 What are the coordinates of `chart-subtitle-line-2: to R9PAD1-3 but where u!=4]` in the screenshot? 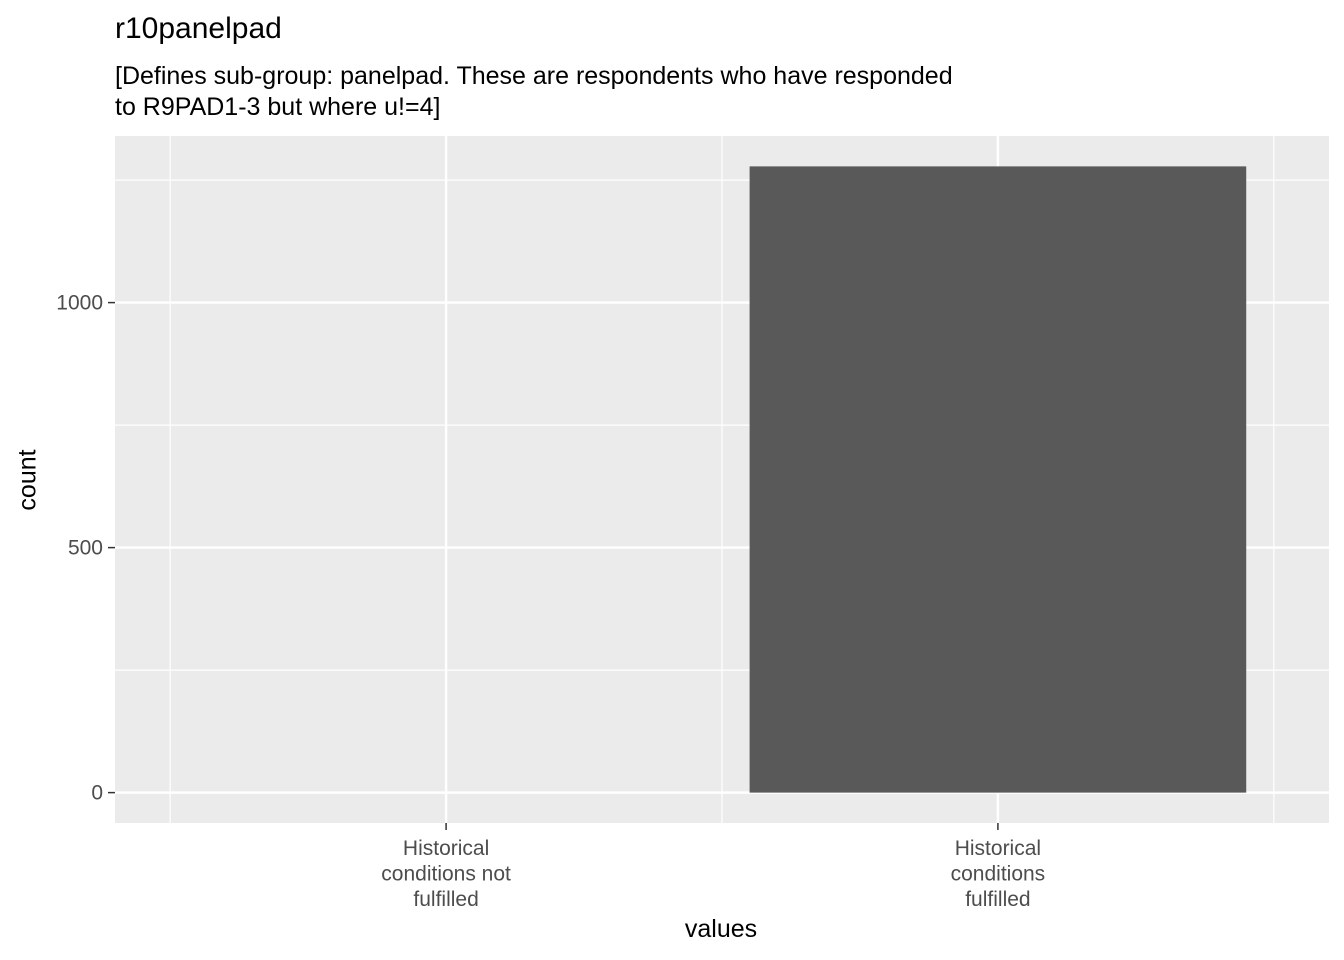 It's located at (278, 107).